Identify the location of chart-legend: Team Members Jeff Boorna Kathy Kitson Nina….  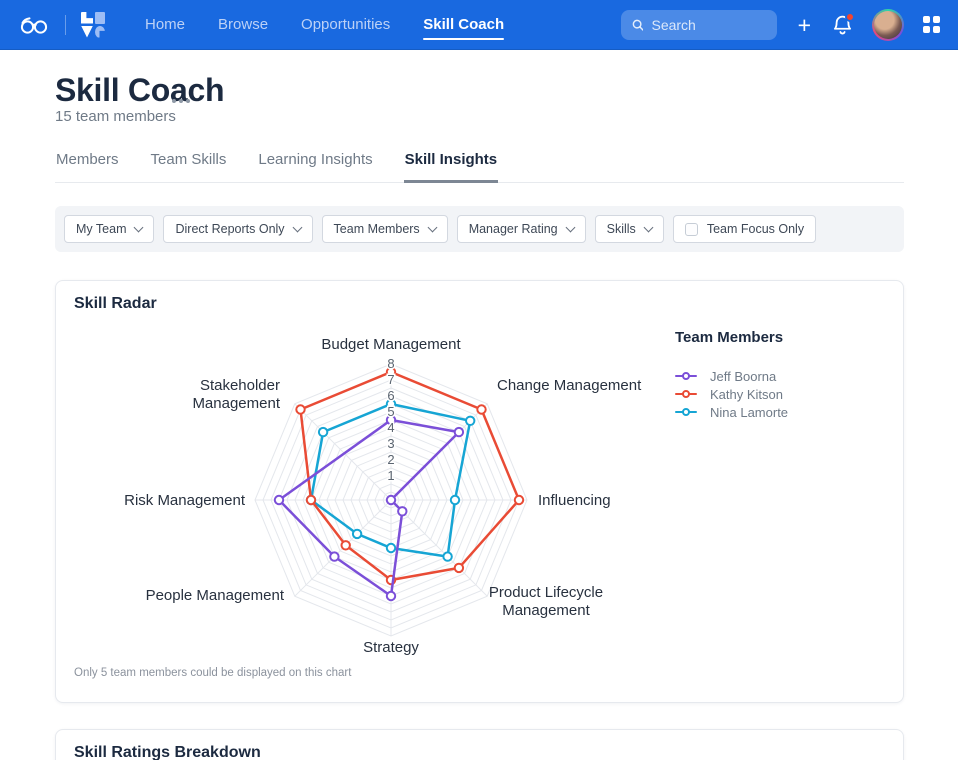
(731, 375).